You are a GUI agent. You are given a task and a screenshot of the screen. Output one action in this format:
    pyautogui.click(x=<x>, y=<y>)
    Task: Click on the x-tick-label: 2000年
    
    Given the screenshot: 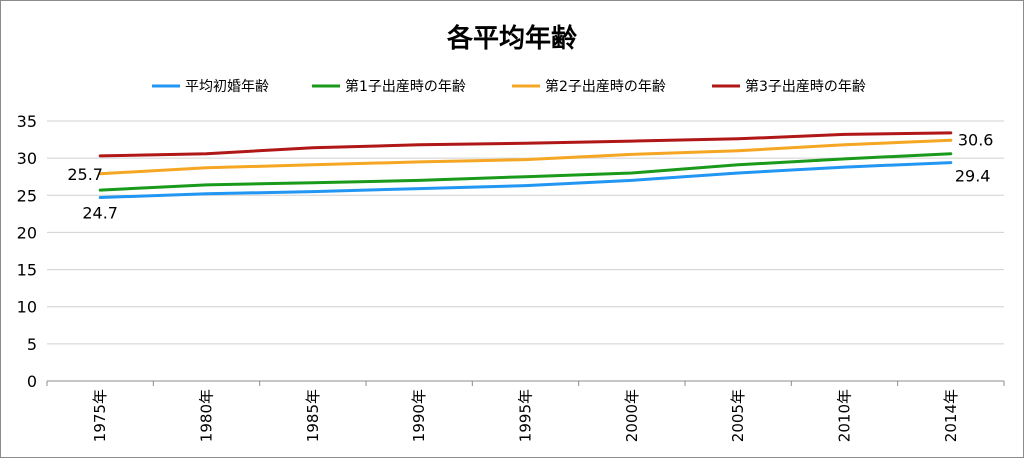 What is the action you would take?
    pyautogui.click(x=632, y=415)
    